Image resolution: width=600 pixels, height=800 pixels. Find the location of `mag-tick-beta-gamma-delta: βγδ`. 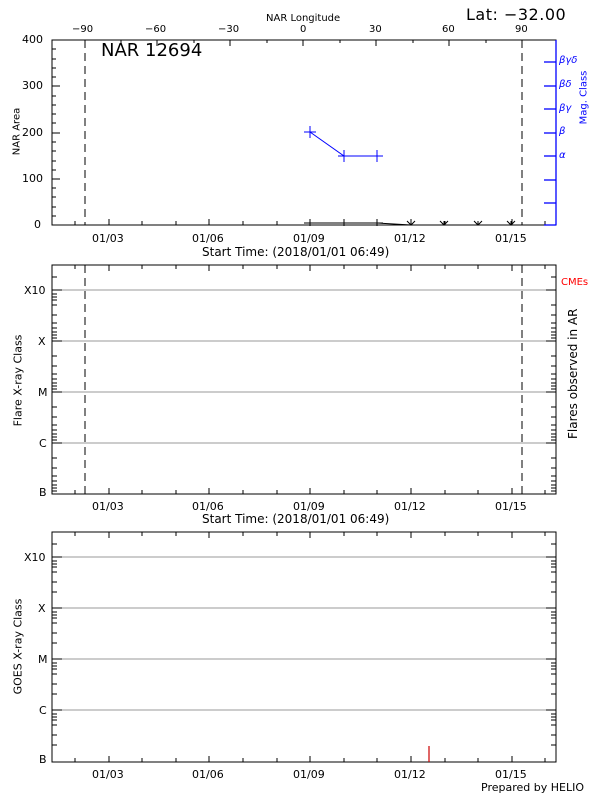

mag-tick-beta-gamma-delta: βγδ is located at coordinates (568, 60).